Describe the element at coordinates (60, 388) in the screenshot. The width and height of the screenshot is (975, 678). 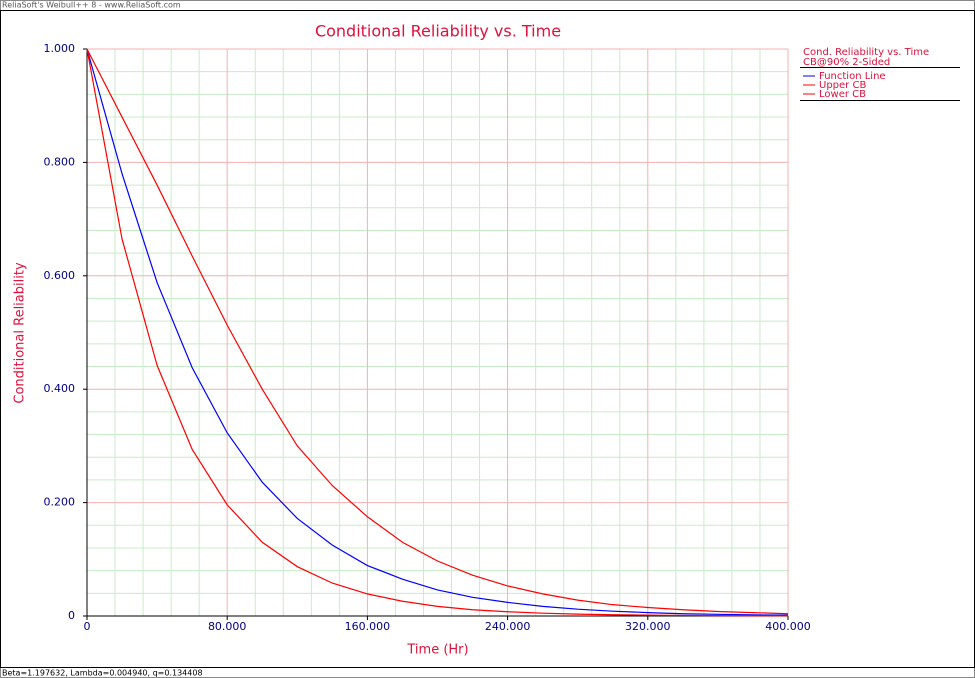
I see `y-tick-label: 0.400` at that location.